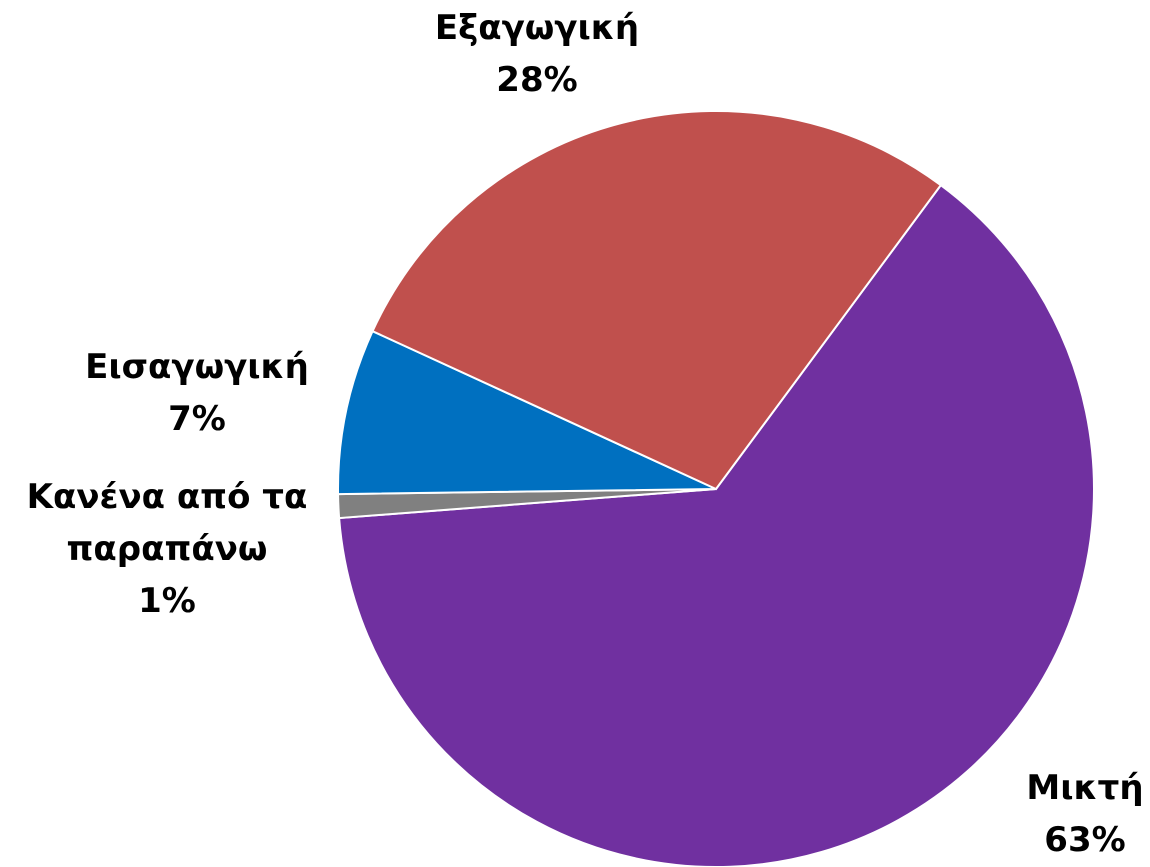 This screenshot has height=867, width=1150. I want to click on value-label: 7%, so click(197, 419).